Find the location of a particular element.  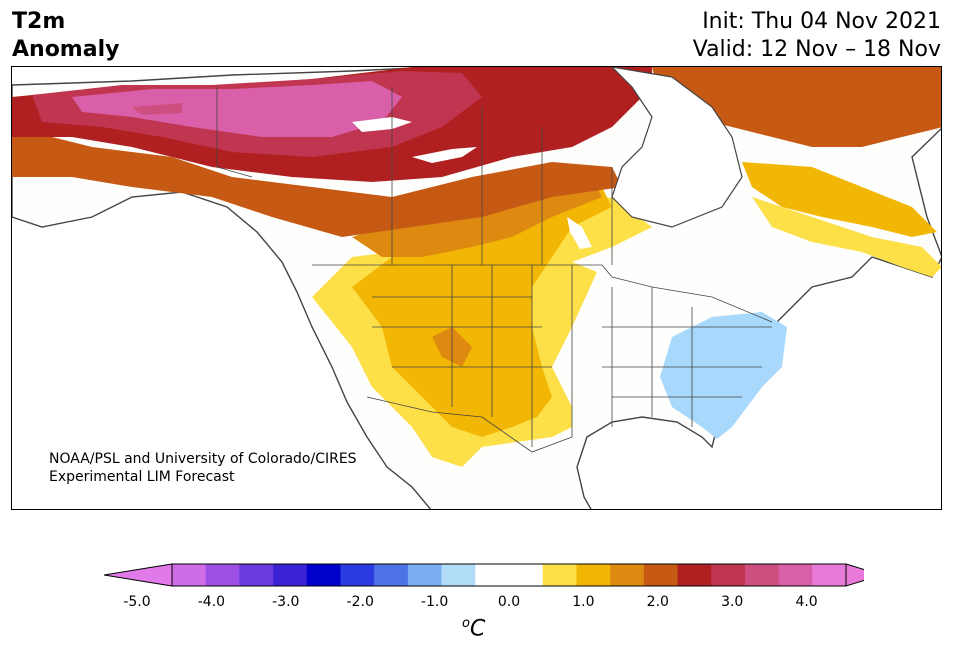

anomaly-warm-rust is located at coordinates (317, 182).